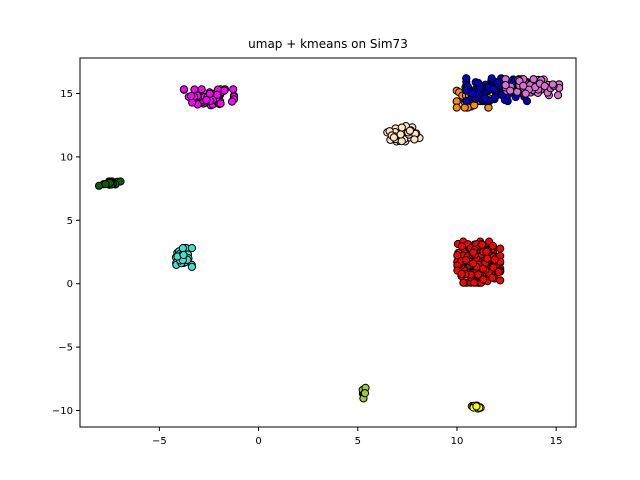 This screenshot has width=640, height=480. I want to click on y-tick-label: 15, so click(66, 94).